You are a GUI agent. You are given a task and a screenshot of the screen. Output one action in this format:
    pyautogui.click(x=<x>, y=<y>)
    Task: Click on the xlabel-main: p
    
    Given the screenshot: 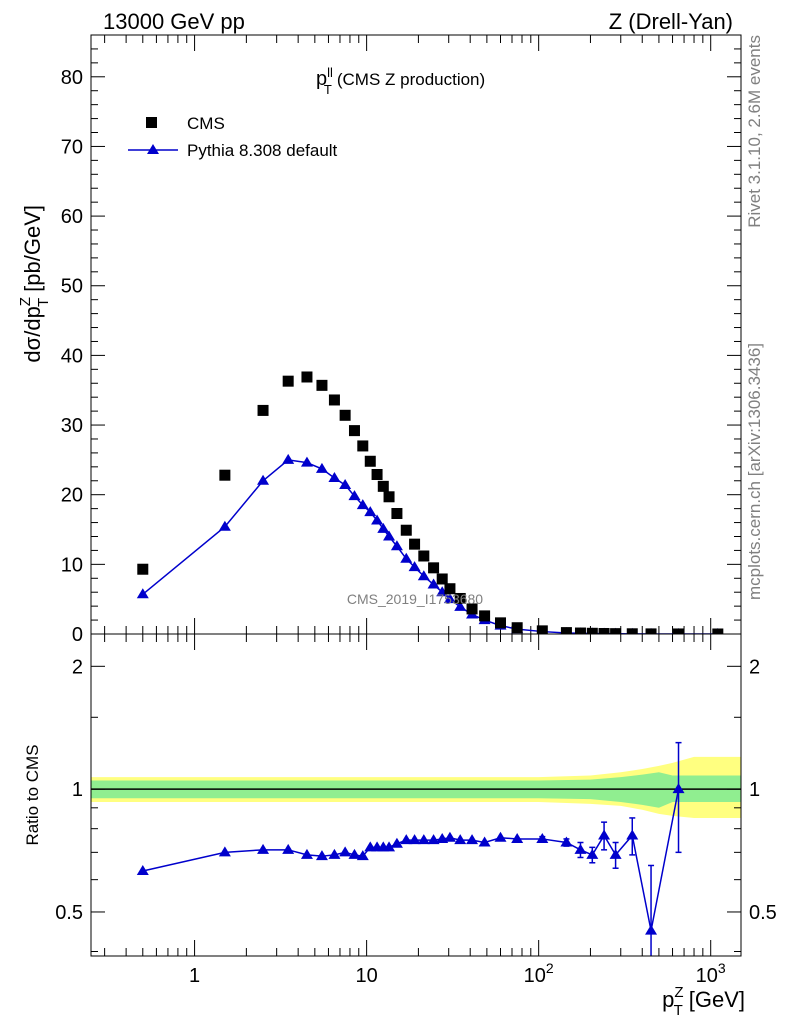 What is the action you would take?
    pyautogui.click(x=668, y=999)
    